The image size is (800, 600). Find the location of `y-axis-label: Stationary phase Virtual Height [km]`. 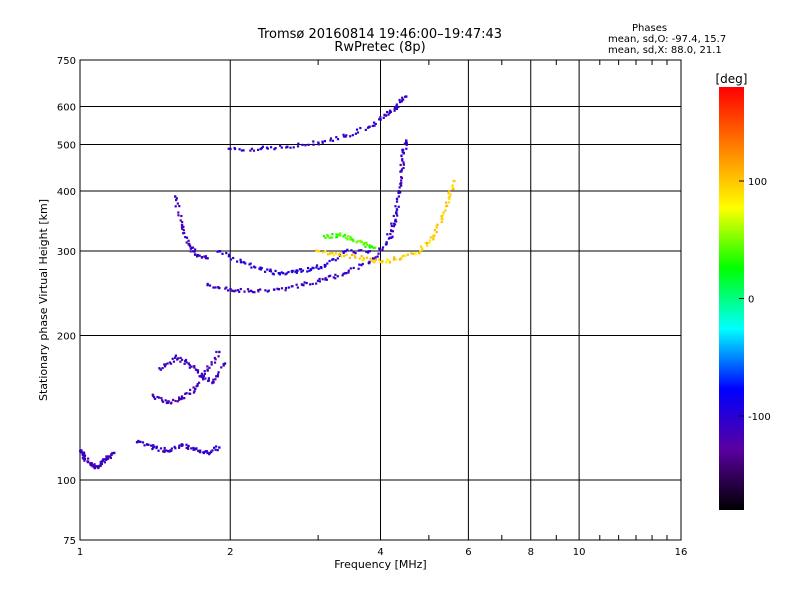

y-axis-label: Stationary phase Virtual Height [km] is located at coordinates (43, 300).